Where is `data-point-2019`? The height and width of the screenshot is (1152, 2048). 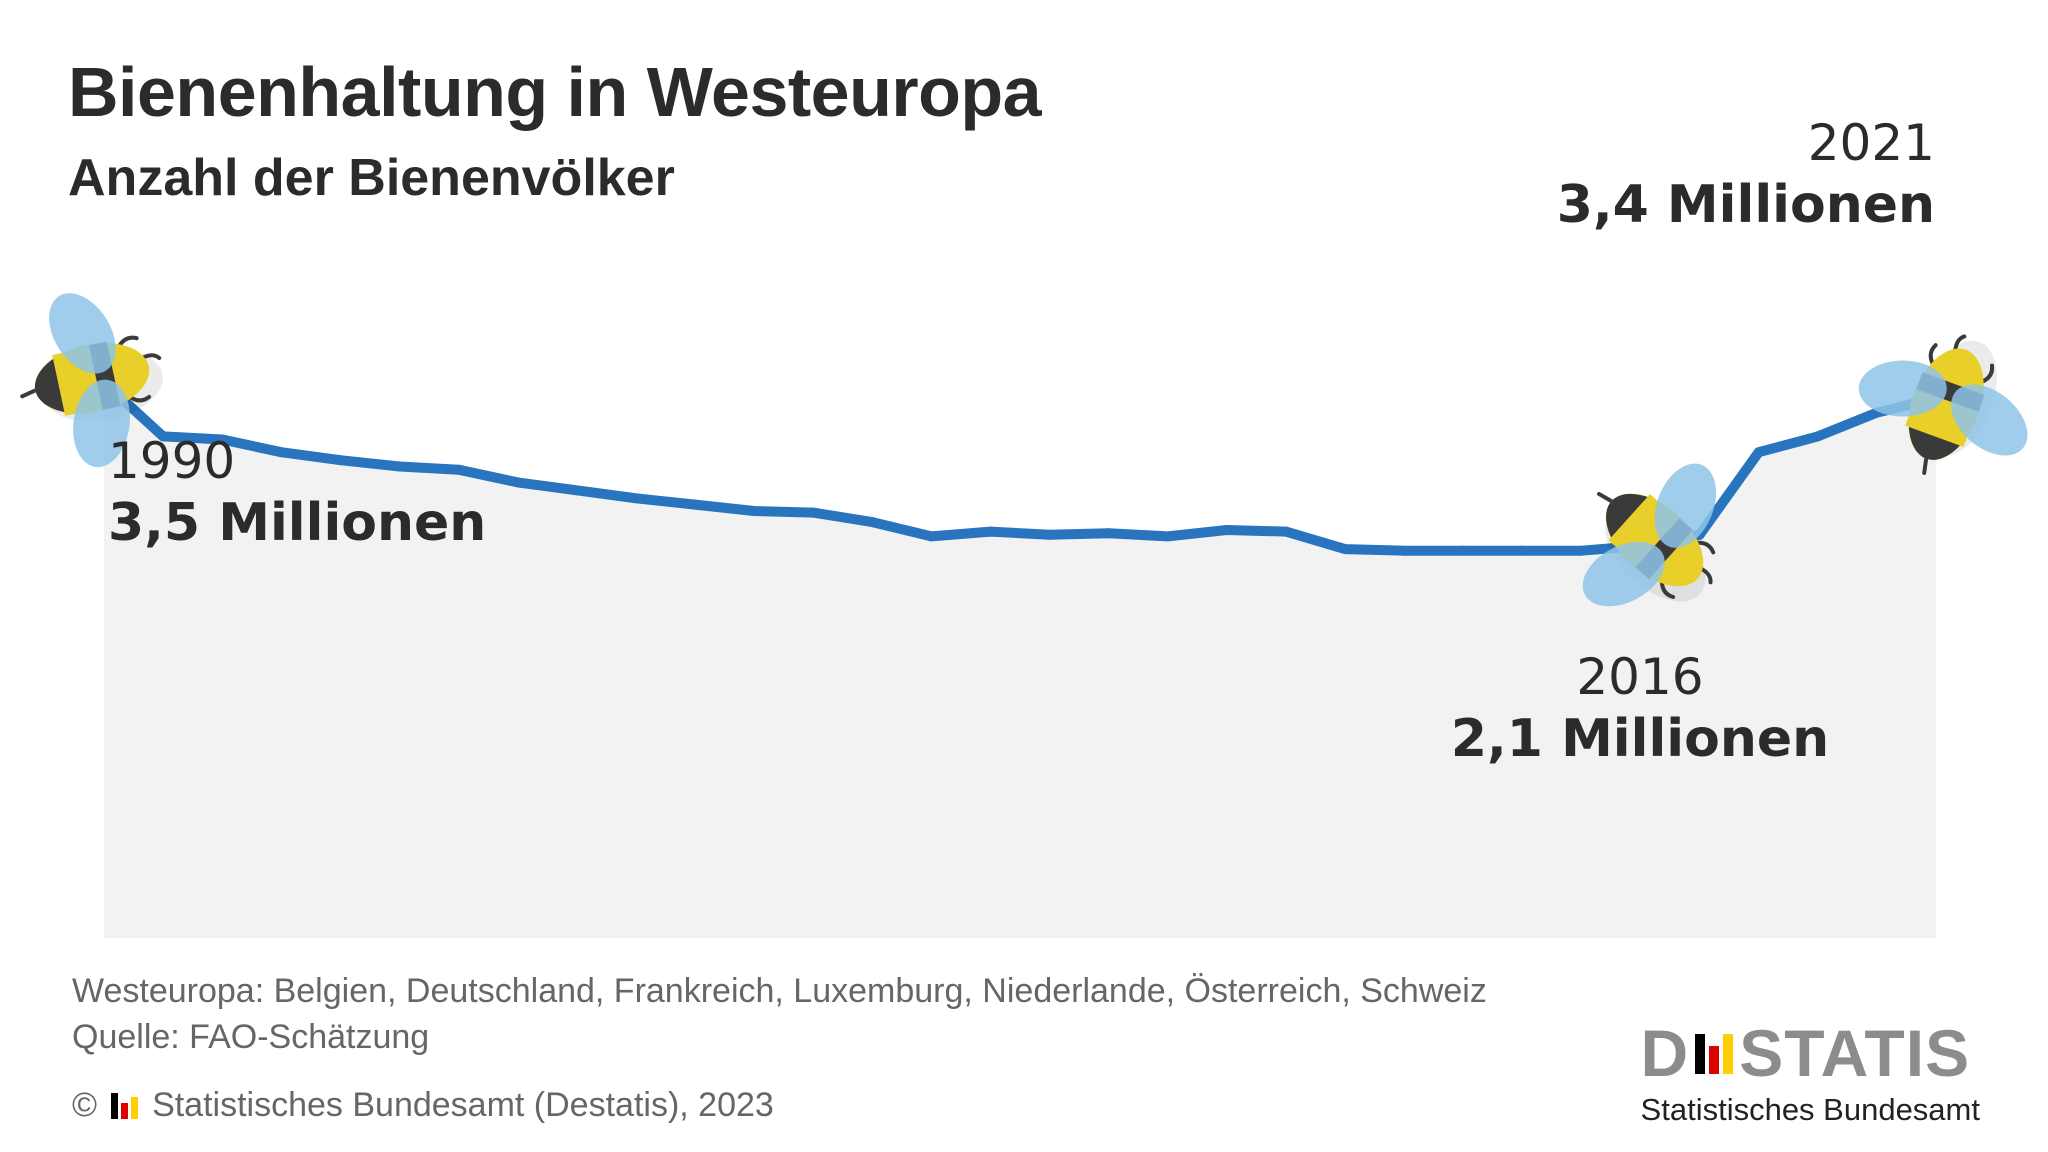
data-point-2019 is located at coordinates (1817, 436).